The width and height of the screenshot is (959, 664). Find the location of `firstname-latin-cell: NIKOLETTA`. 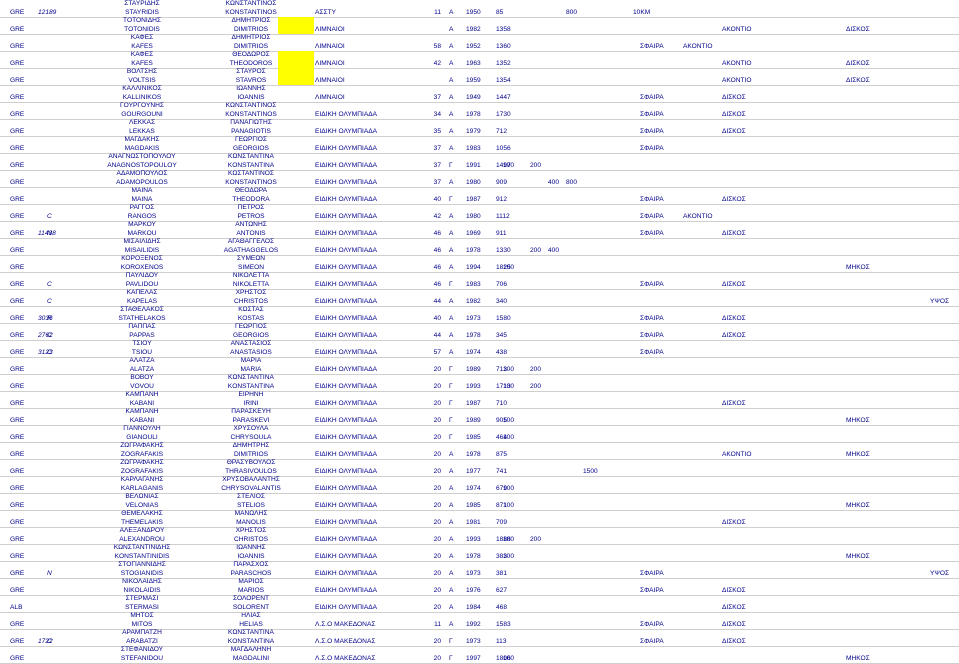

firstname-latin-cell: NIKOLETTA is located at coordinates (251, 284).